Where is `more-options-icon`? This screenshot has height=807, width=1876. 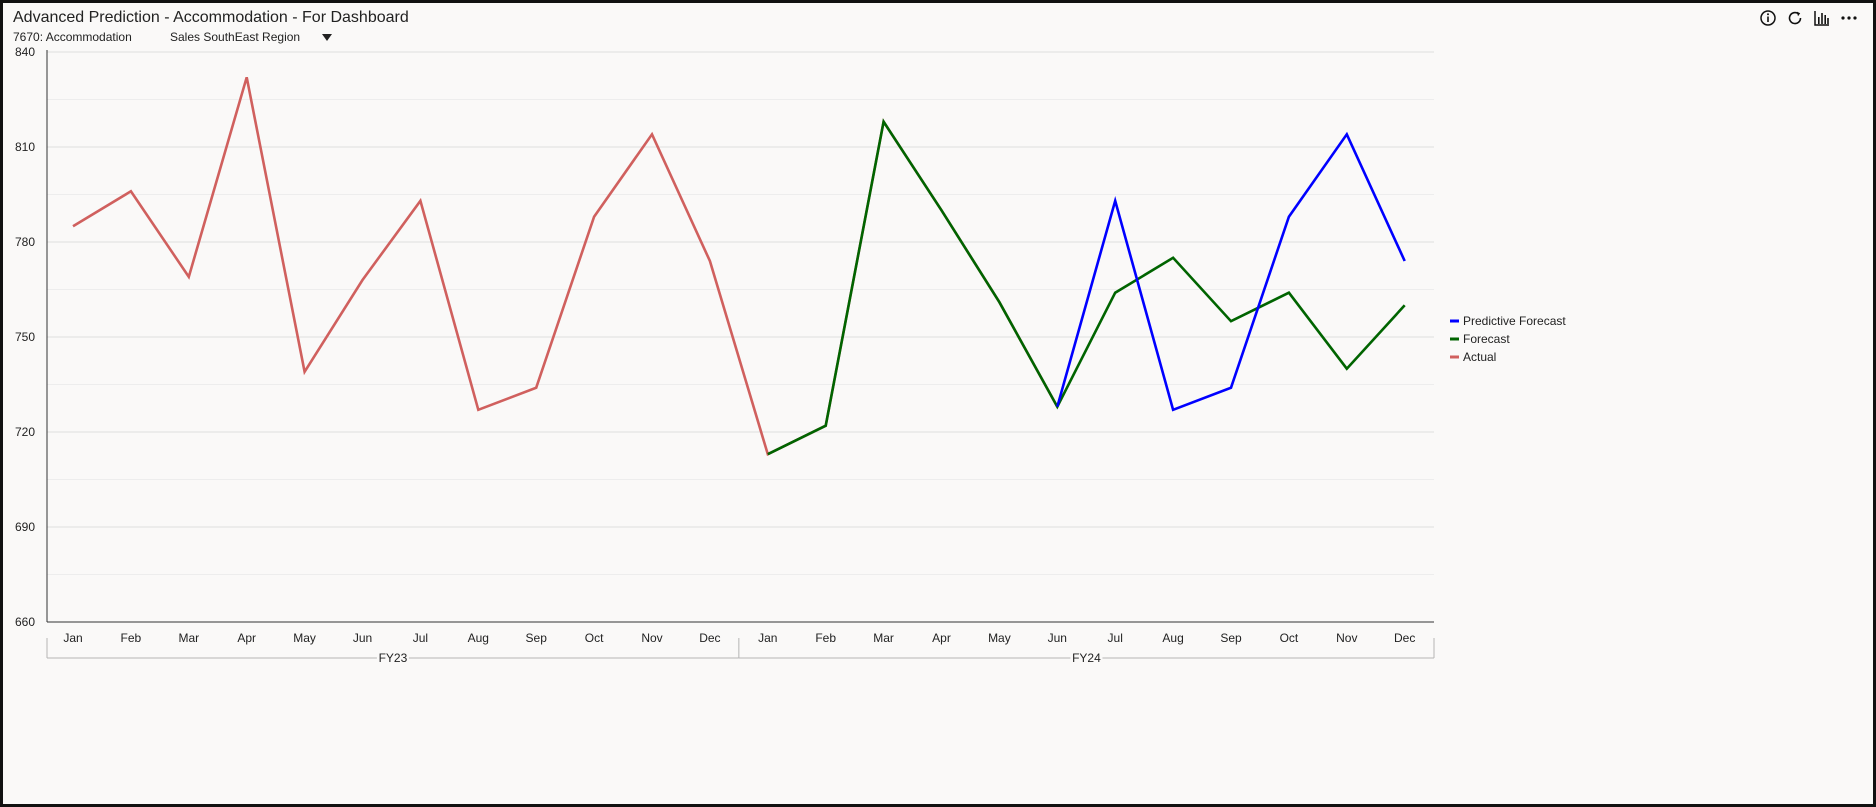
more-options-icon is located at coordinates (1849, 18).